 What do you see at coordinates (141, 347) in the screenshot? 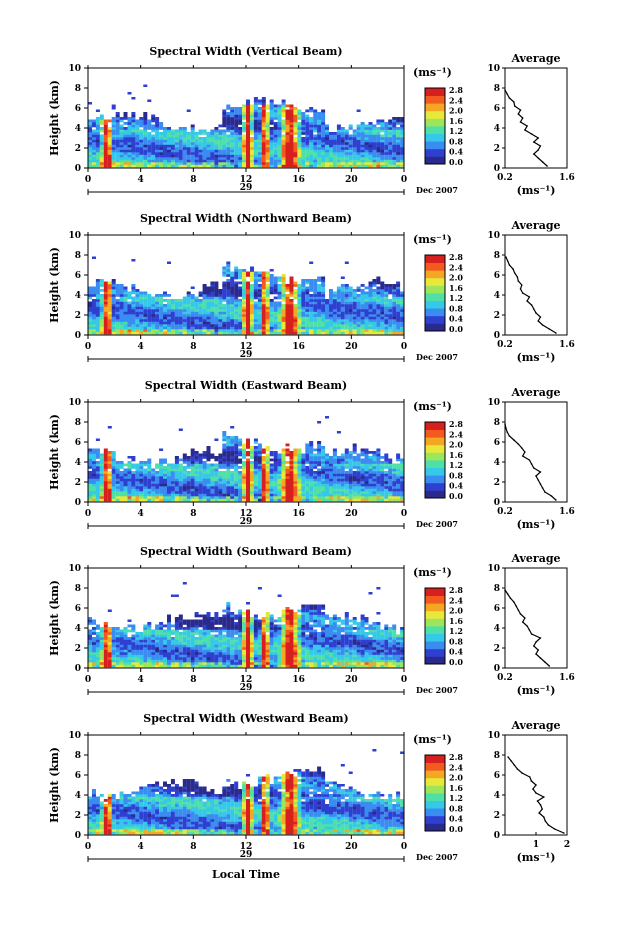
I see `x-tick-label: 4` at bounding box center [141, 347].